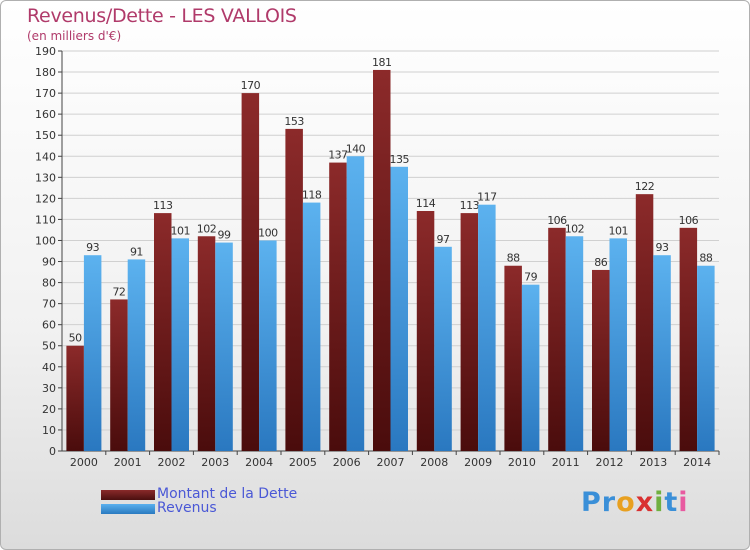 The height and width of the screenshot is (550, 750). I want to click on x-tick-label: 2002, so click(172, 462).